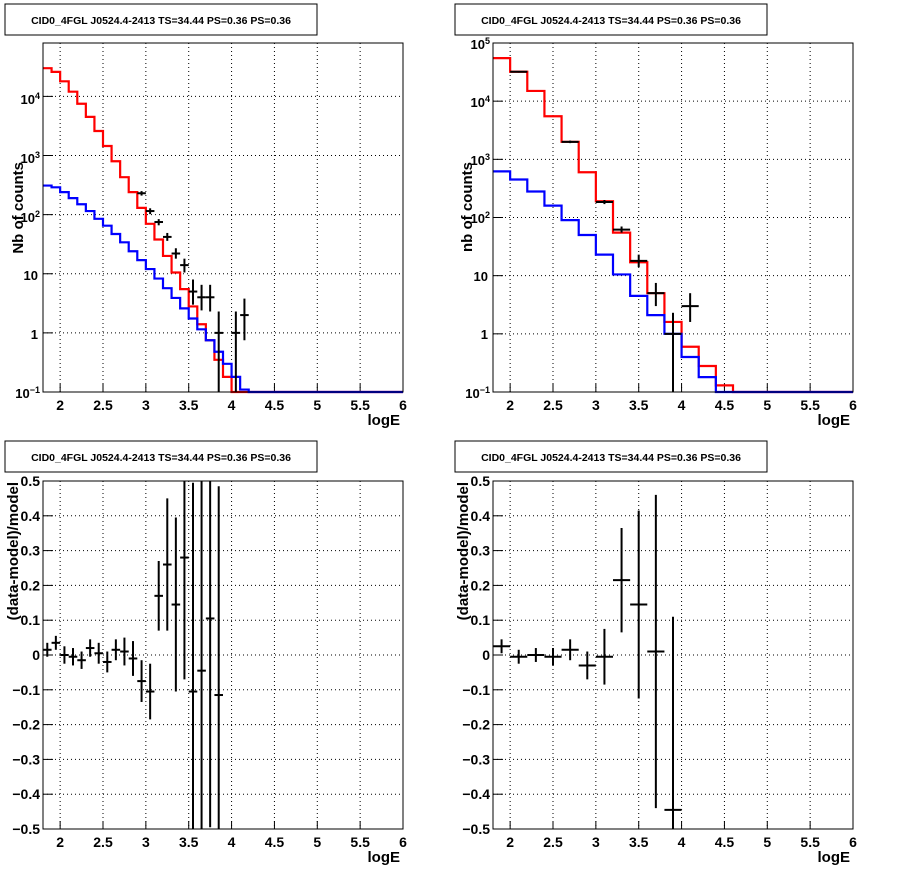  I want to click on y-tick-label: 1, so click(484, 334).